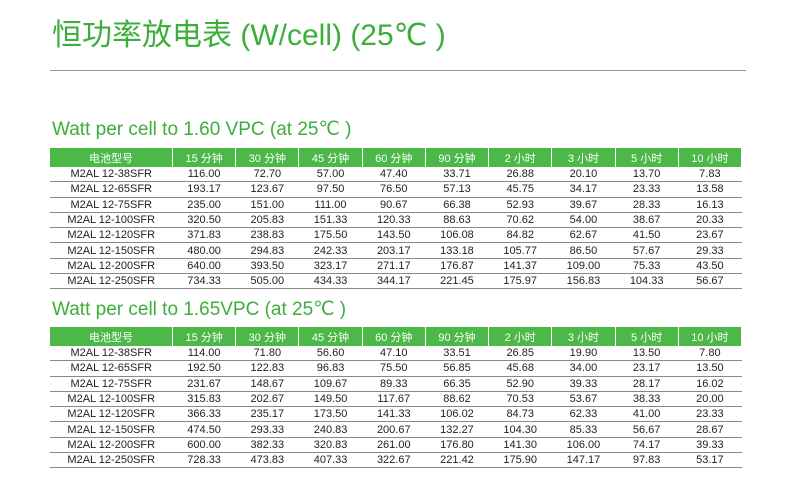  I want to click on value-cell: 315.83, so click(204, 399).